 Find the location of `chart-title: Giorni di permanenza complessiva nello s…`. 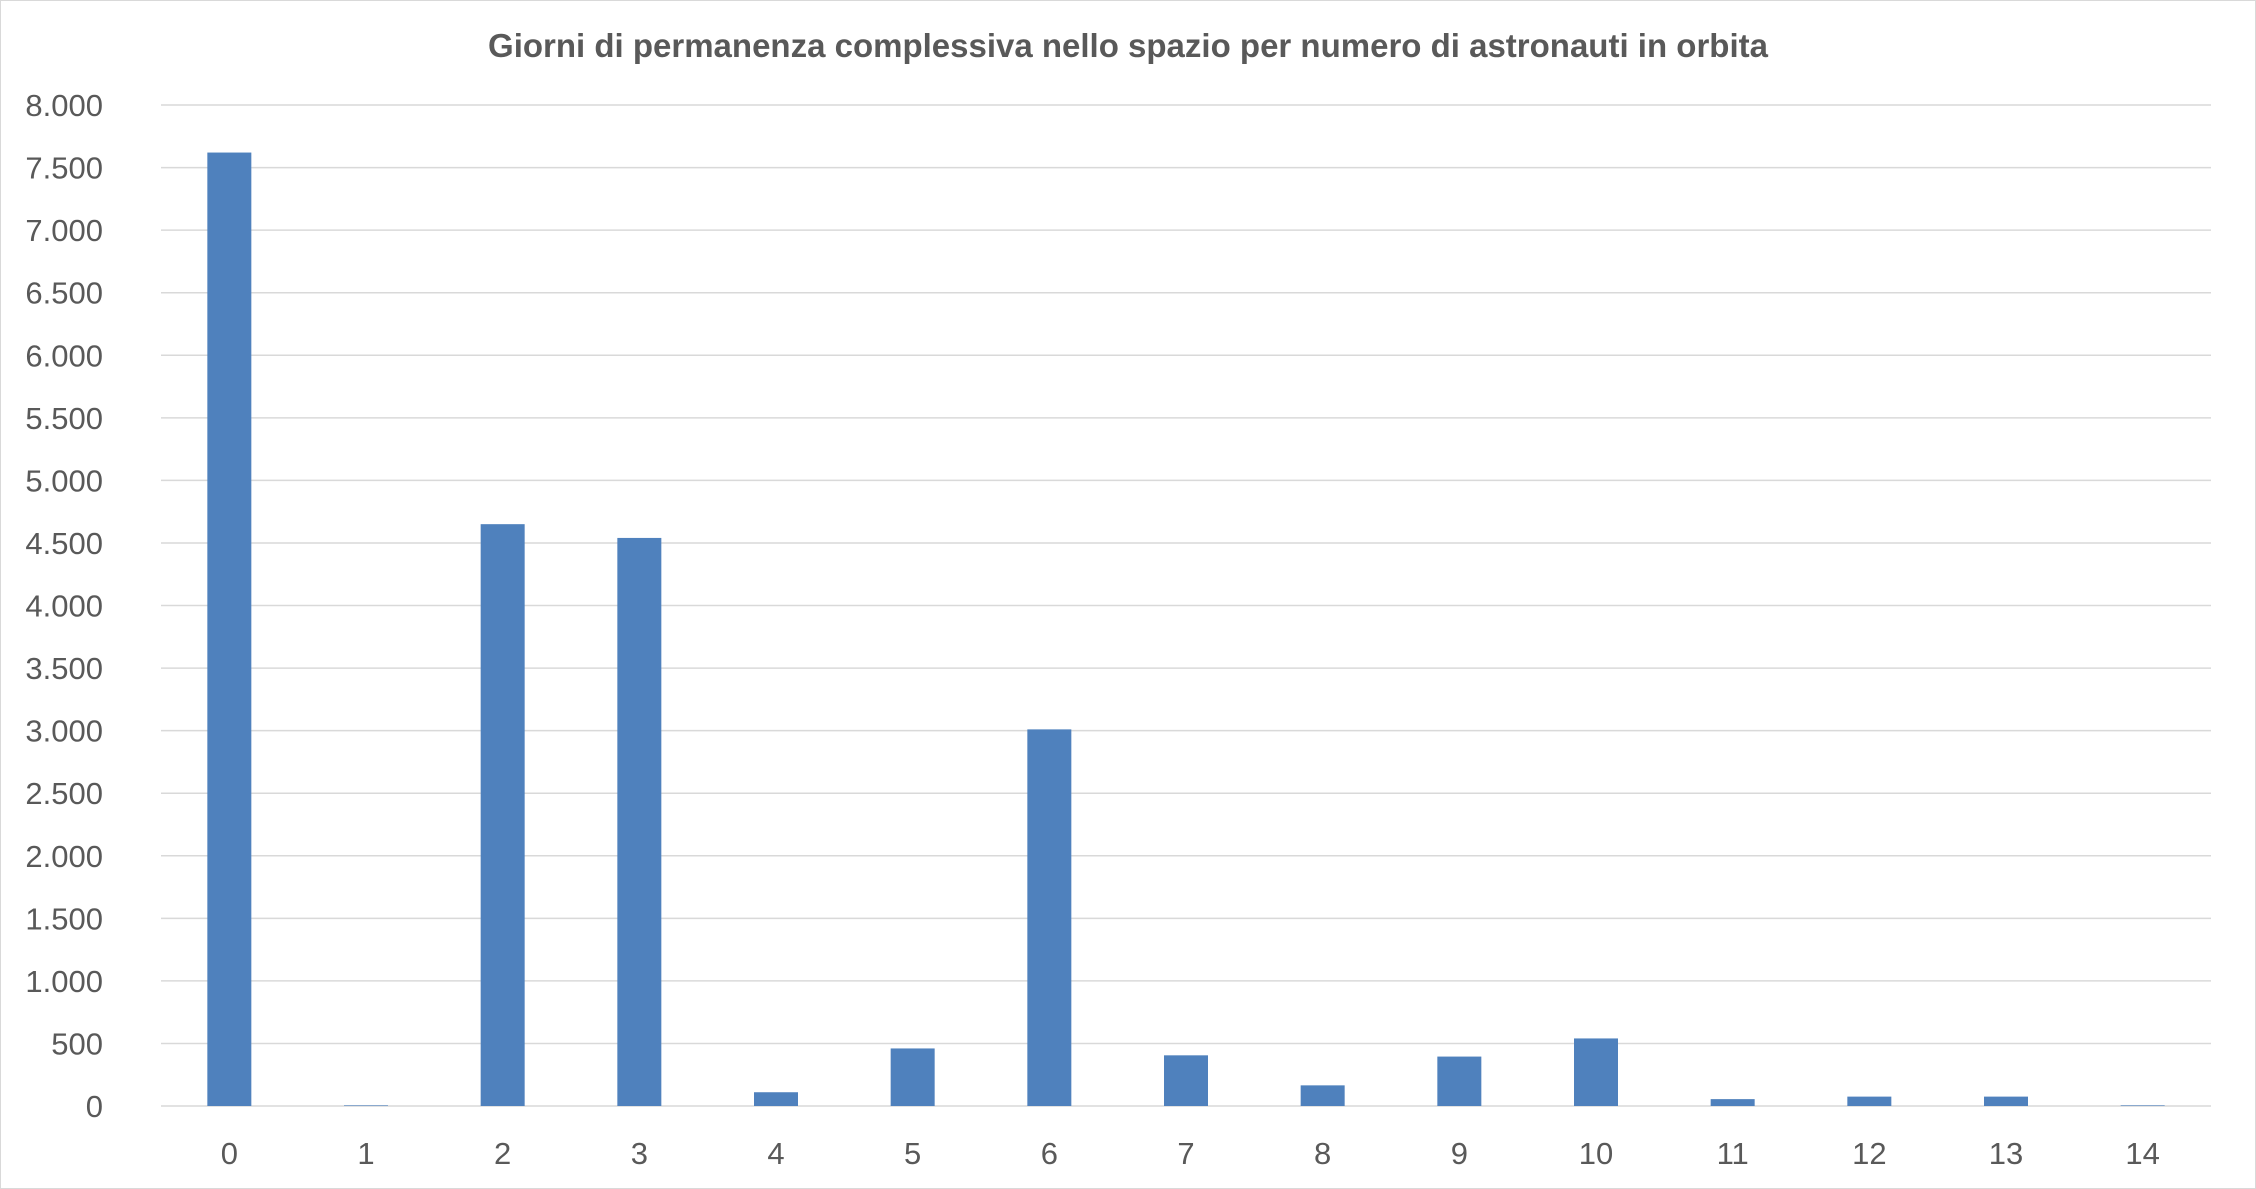

chart-title: Giorni di permanenza complessiva nello s… is located at coordinates (1128, 45).